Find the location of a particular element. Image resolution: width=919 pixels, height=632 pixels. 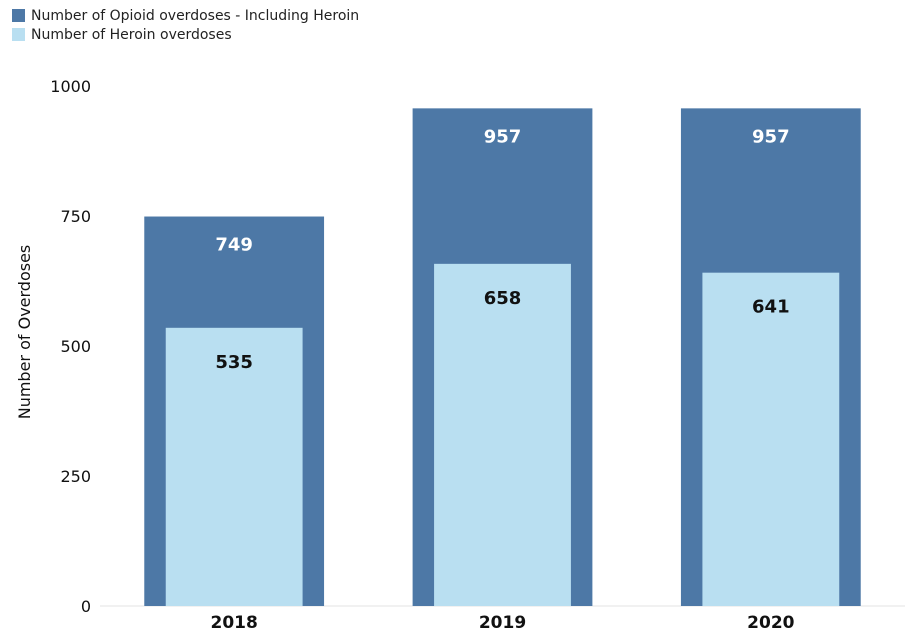

legend-swatch-opioid is located at coordinates (18, 15).